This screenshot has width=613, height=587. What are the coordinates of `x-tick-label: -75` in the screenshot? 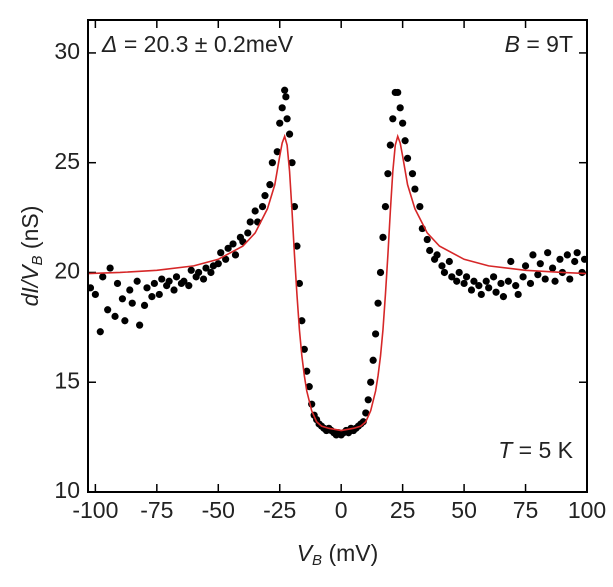 It's located at (156, 510).